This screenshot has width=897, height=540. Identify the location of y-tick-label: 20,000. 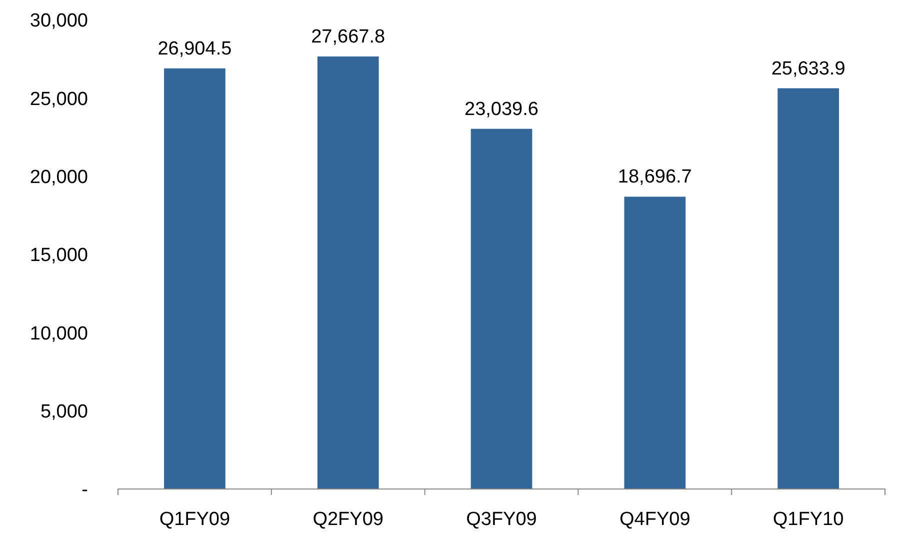
(59, 177).